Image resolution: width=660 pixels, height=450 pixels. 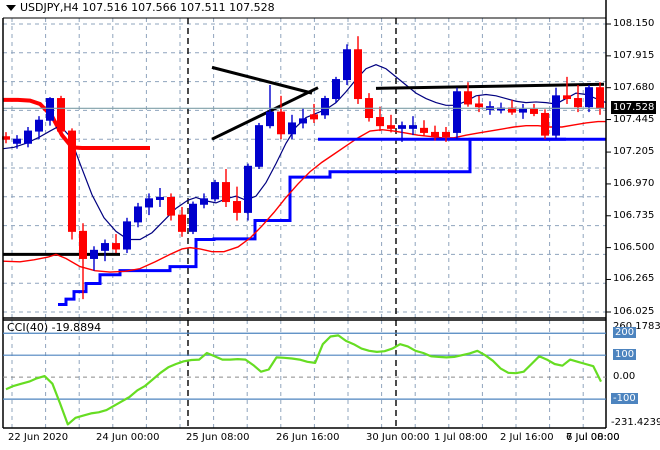 I want to click on time-axis-label: 7 Jul 08:00, so click(x=593, y=437).